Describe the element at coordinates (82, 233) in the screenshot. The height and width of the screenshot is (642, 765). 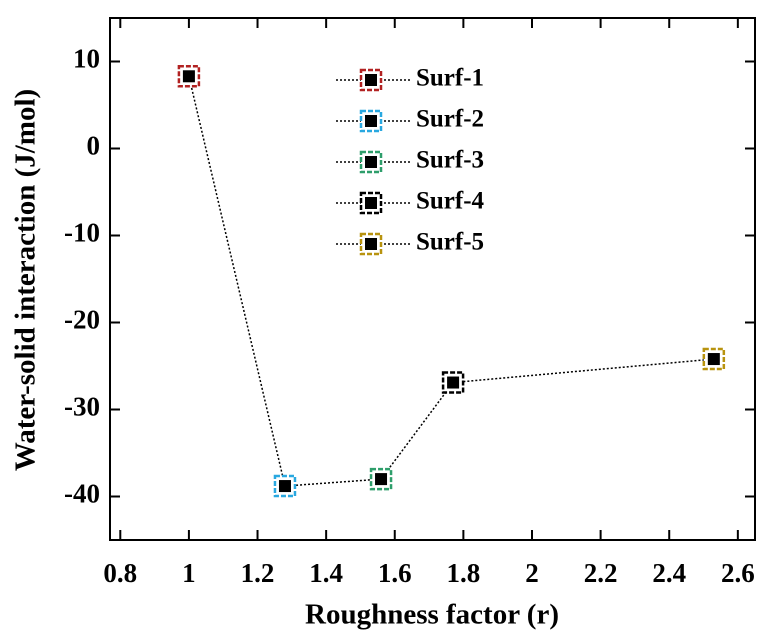
I see `y-tick-label: -10` at that location.